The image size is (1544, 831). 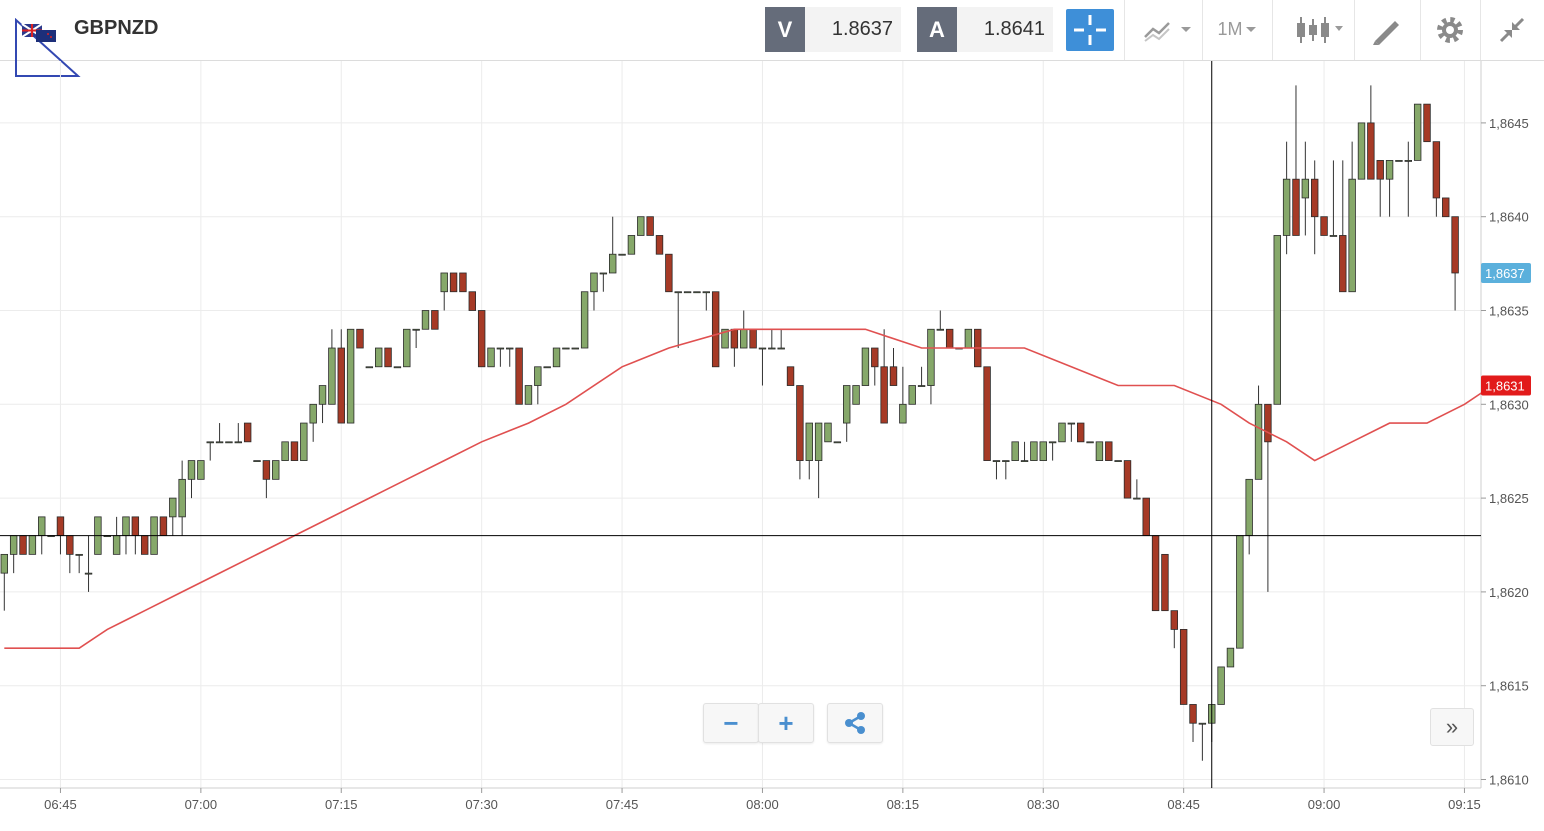 What do you see at coordinates (1512, 29) in the screenshot?
I see `collapse-button` at bounding box center [1512, 29].